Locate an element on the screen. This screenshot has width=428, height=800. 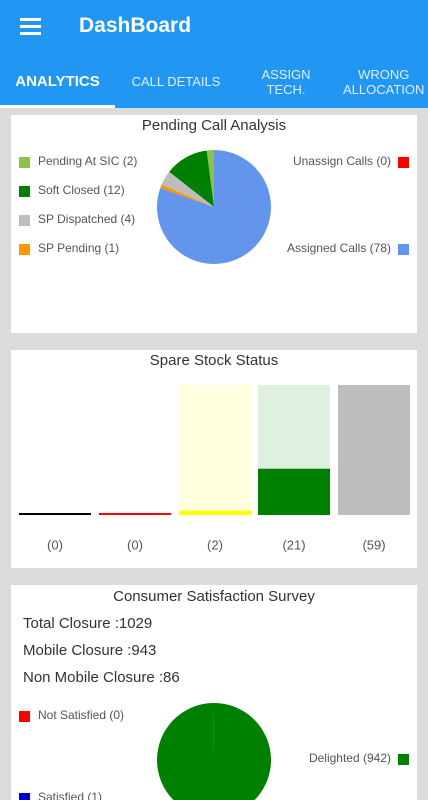
legend-label: SP Pending (1) is located at coordinates (78, 248).